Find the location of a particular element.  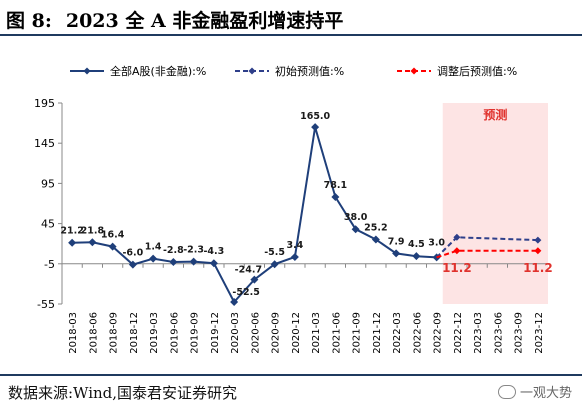

data-label: -24.7 is located at coordinates (248, 270).